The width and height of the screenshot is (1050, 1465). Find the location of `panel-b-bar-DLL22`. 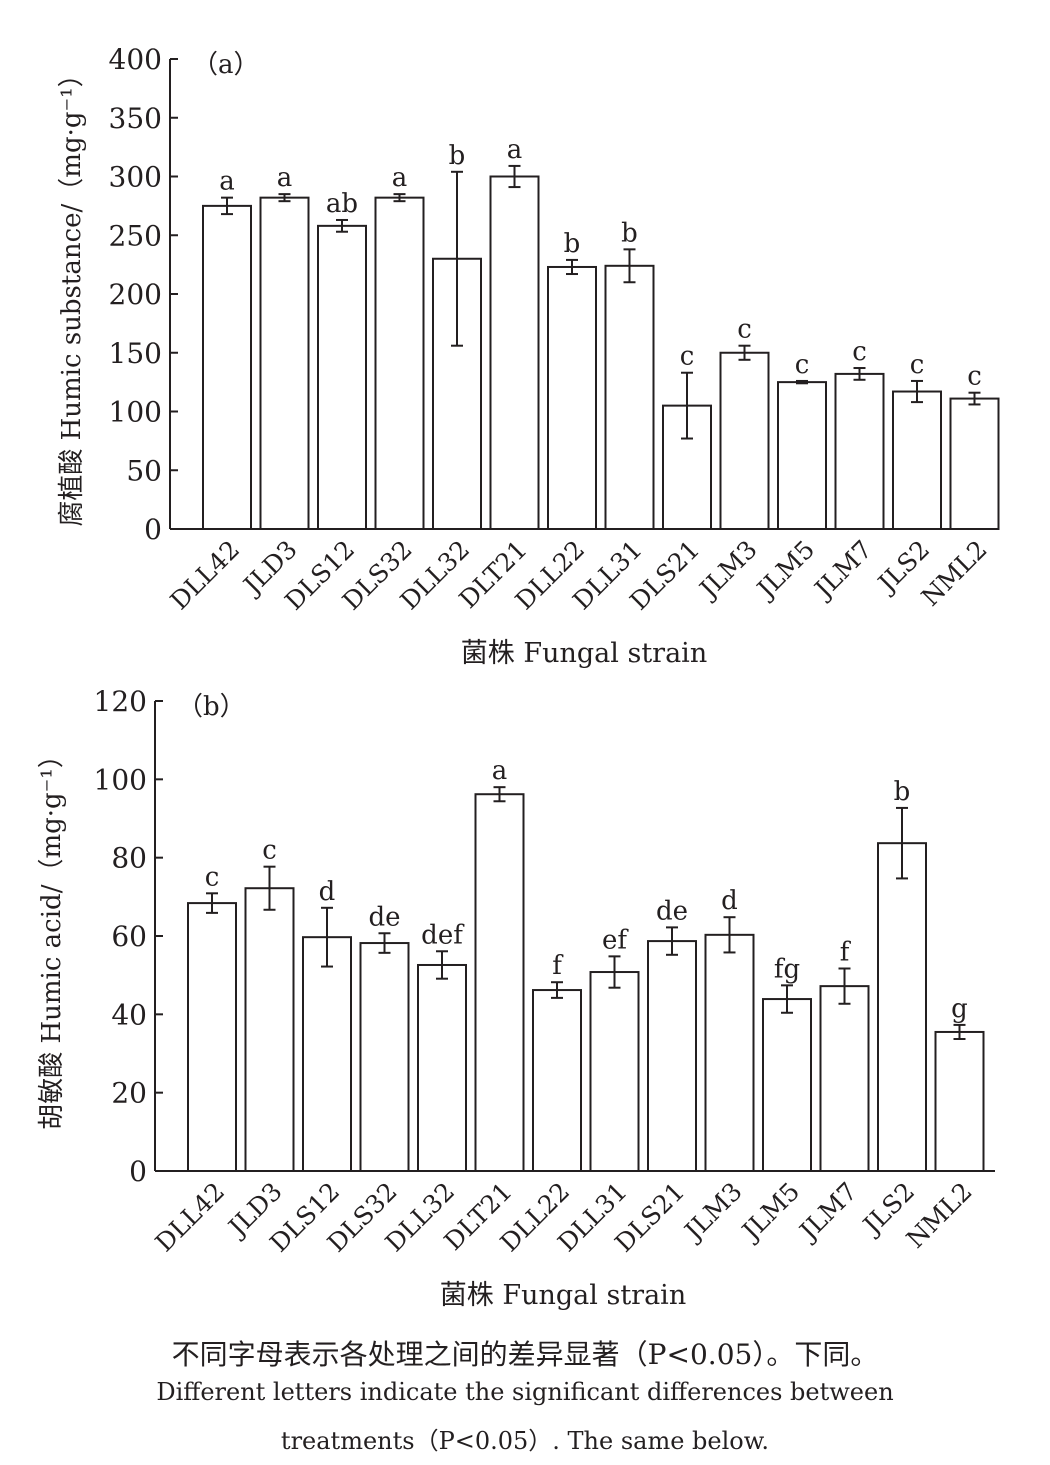

panel-b-bar-DLL22 is located at coordinates (557, 1080).